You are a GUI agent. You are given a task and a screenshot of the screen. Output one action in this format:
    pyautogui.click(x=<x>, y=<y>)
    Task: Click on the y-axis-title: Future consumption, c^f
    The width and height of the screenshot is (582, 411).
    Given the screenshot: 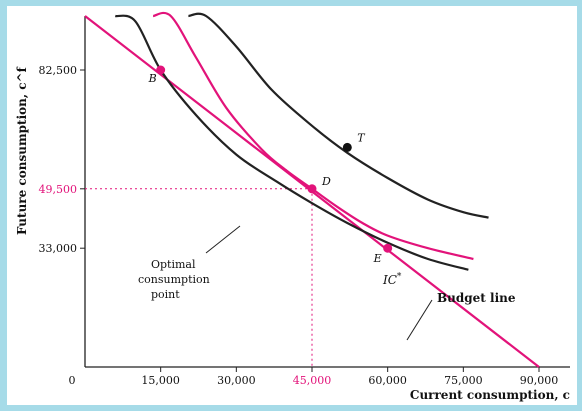 What is the action you would take?
    pyautogui.click(x=22, y=150)
    